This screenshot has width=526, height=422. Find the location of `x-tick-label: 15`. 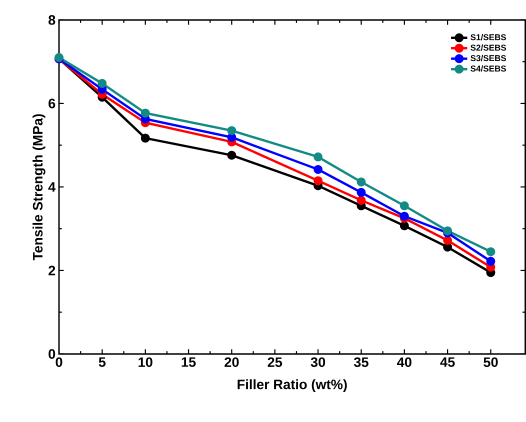

x-tick-label: 15 is located at coordinates (189, 363).